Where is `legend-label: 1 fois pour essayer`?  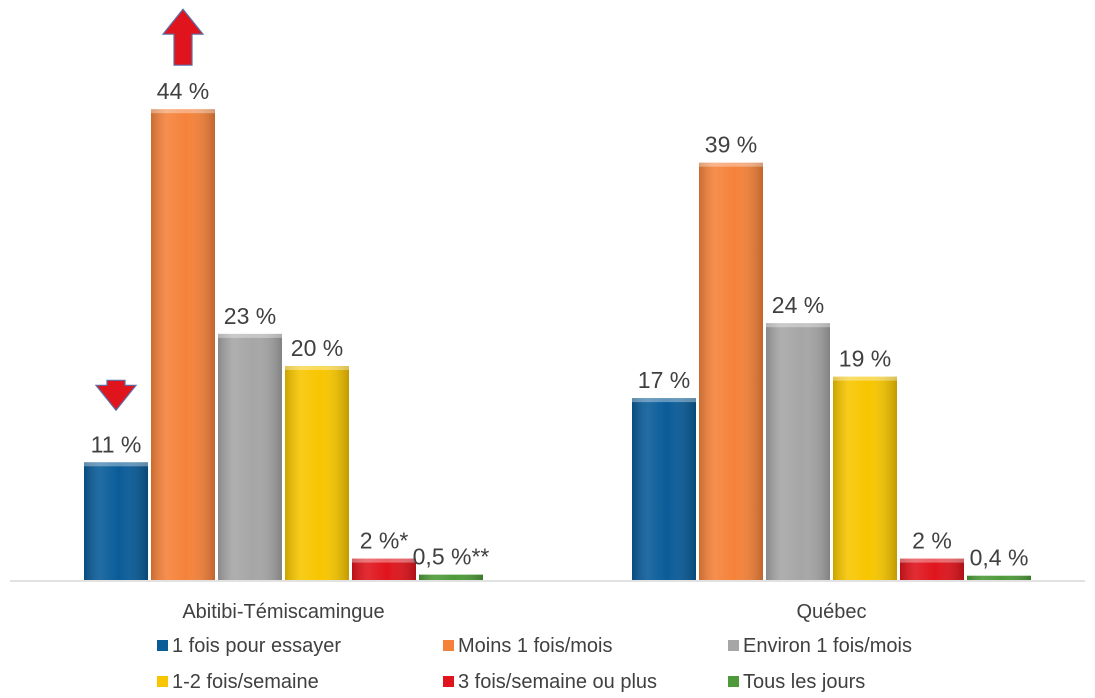
legend-label: 1 fois pour essayer is located at coordinates (256, 646).